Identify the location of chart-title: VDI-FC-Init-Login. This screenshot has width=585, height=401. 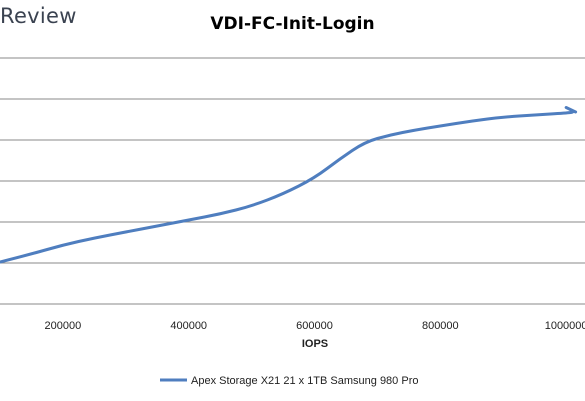
(292, 24).